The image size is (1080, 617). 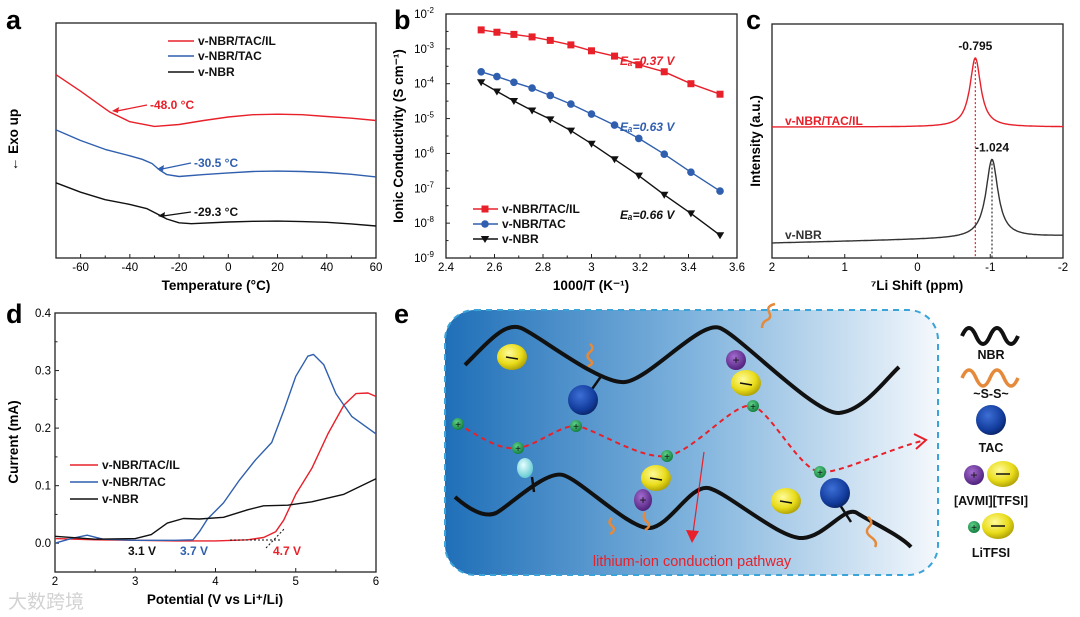 I want to click on x-tick-label: -2, so click(x=1063, y=268).